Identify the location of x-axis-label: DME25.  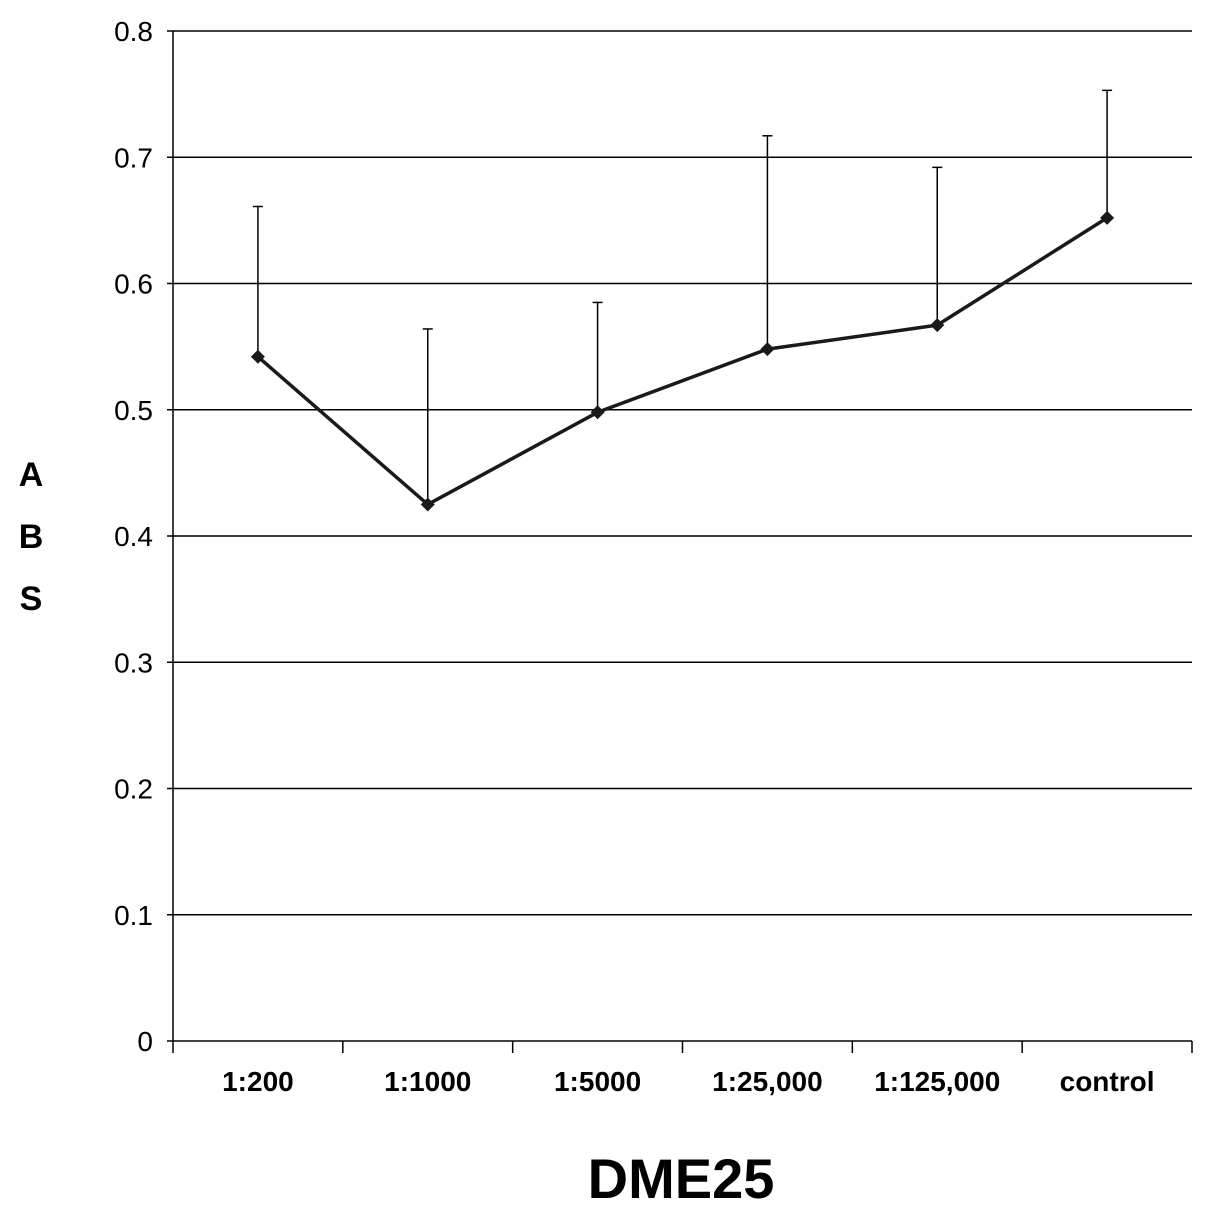
(681, 1178).